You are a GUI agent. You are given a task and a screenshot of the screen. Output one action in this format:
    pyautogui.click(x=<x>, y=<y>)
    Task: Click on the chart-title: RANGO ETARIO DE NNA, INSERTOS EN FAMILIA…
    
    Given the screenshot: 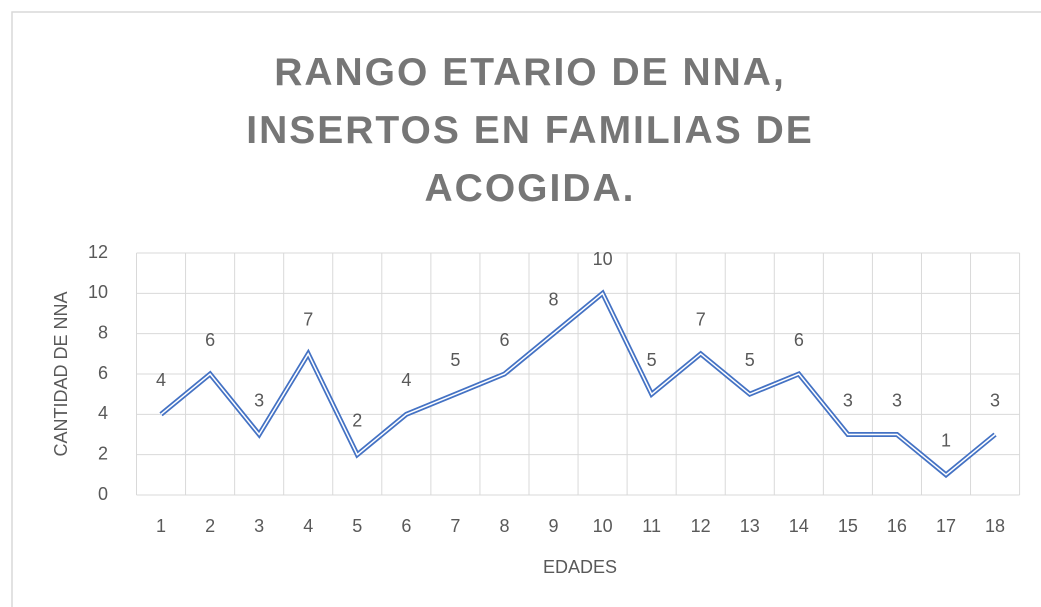 What is the action you would take?
    pyautogui.click(x=530, y=130)
    